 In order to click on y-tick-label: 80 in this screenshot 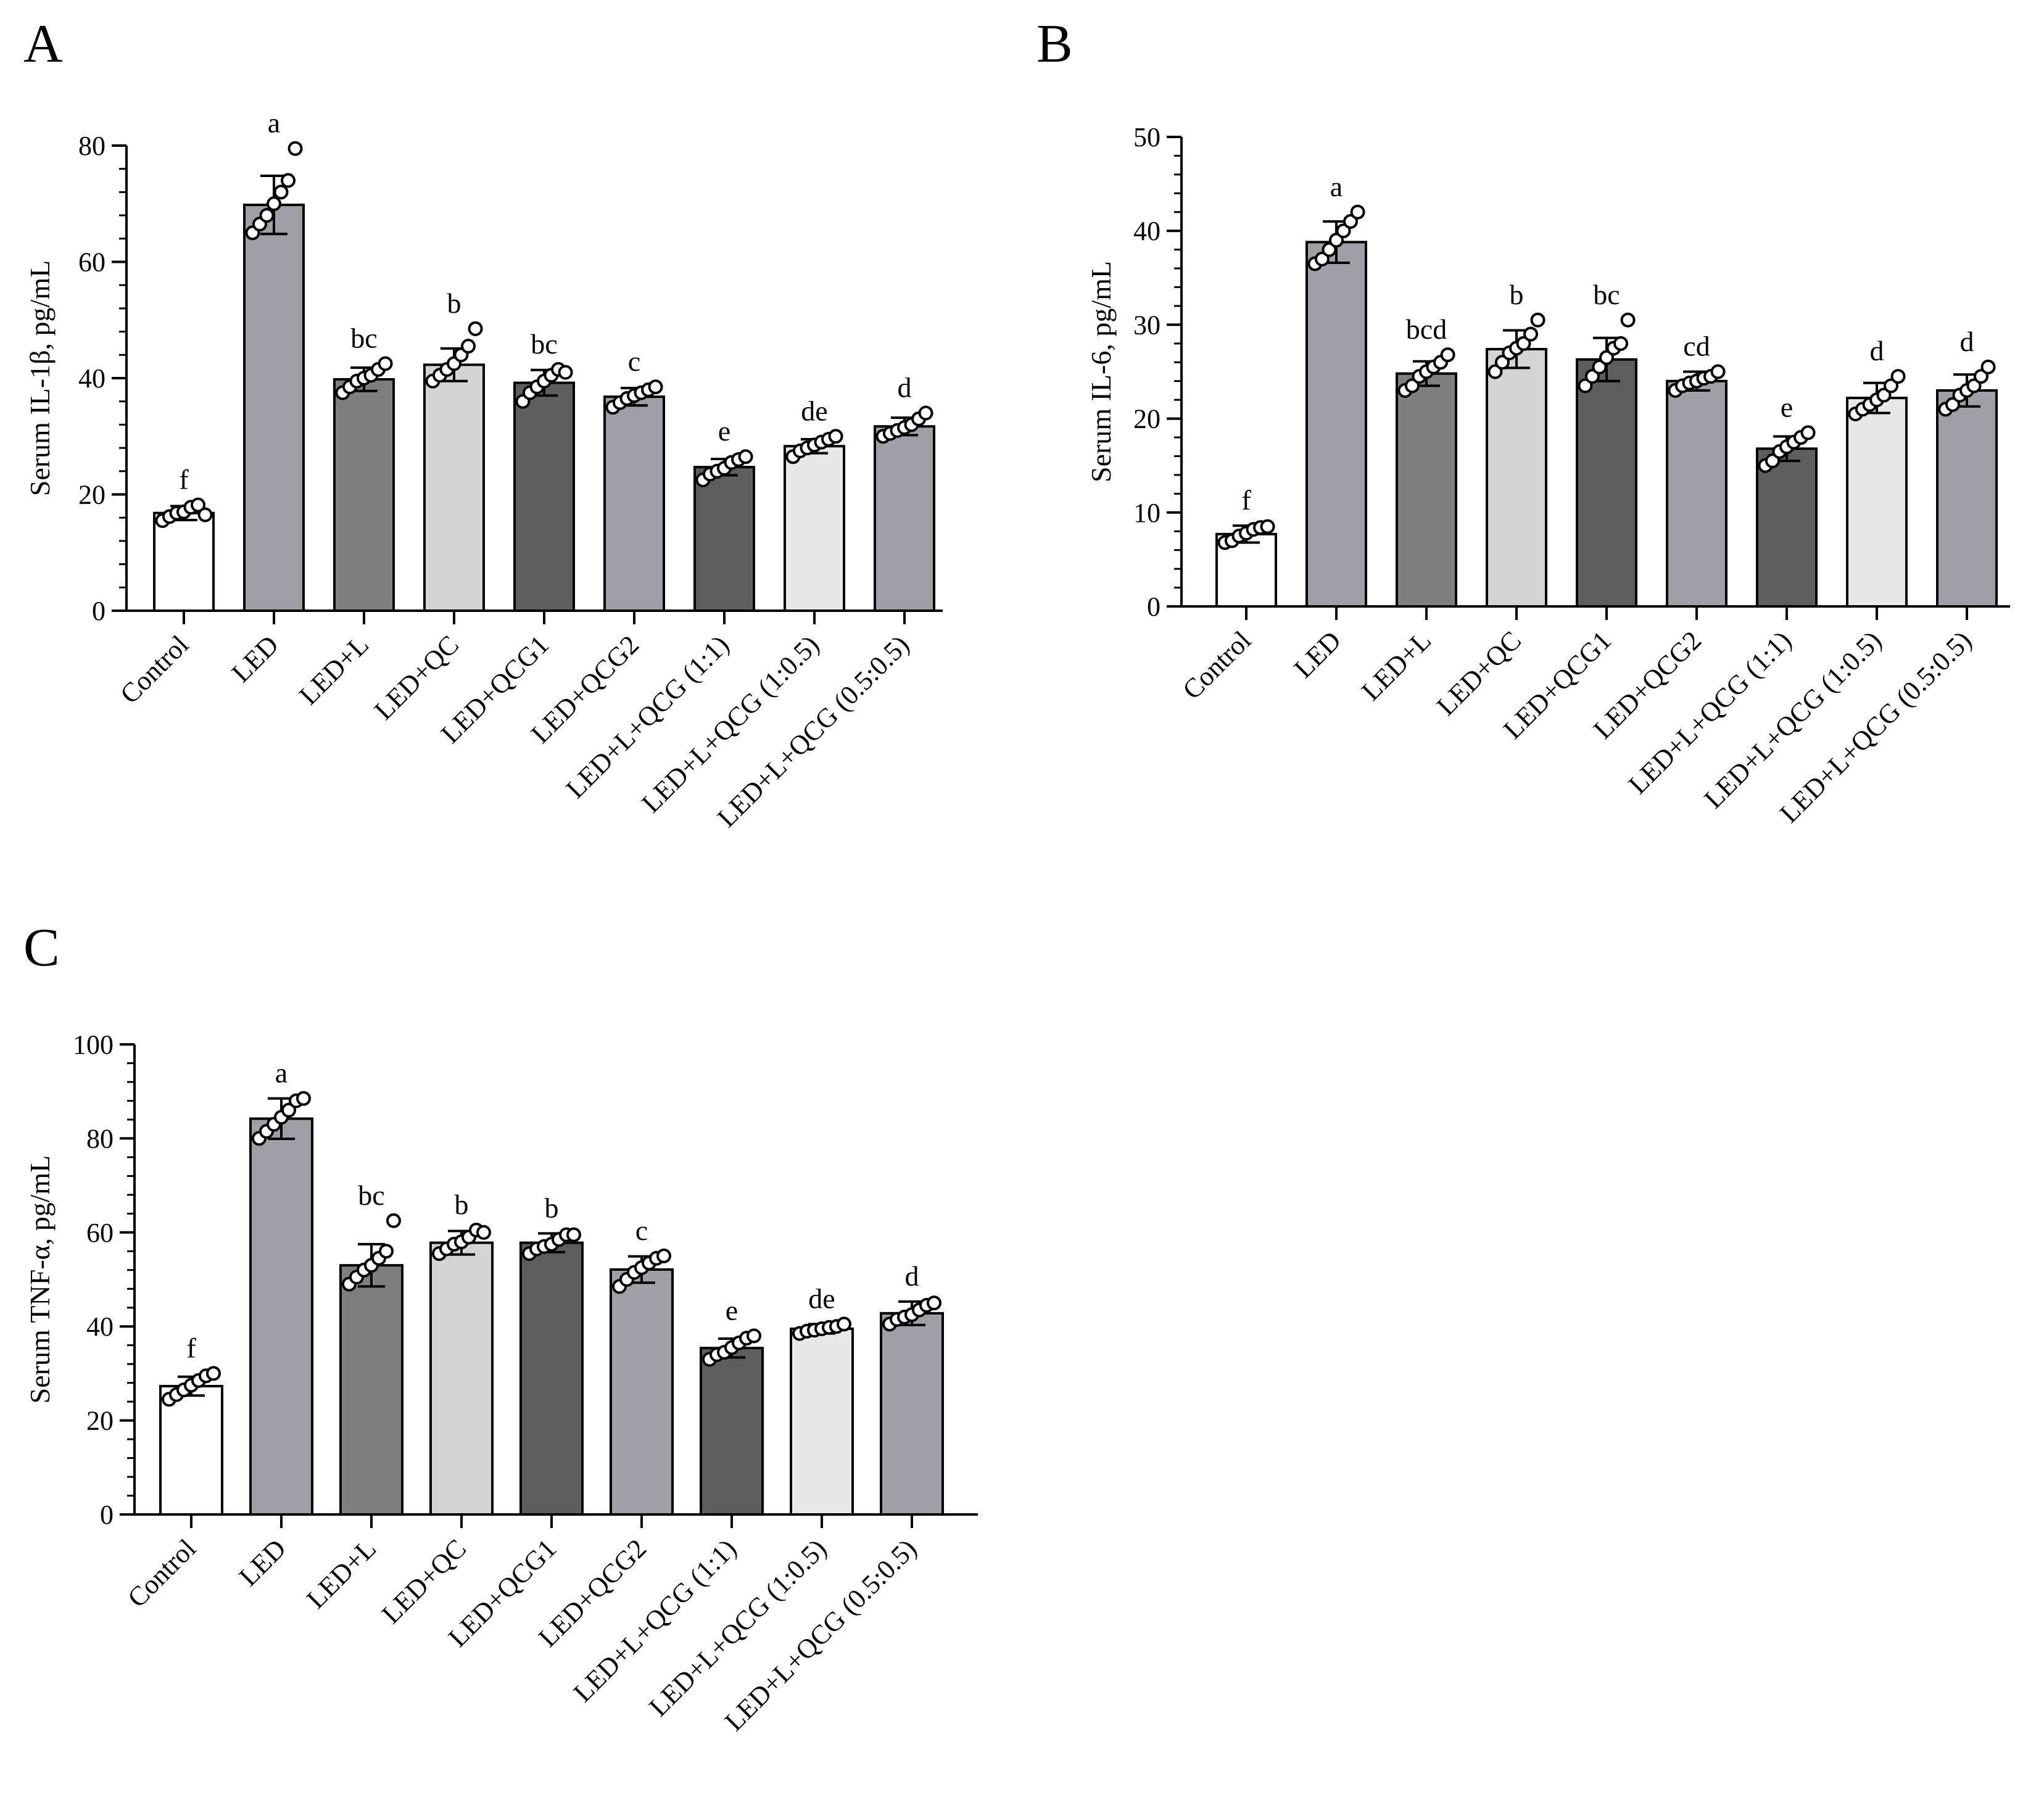, I will do `click(92, 146)`.